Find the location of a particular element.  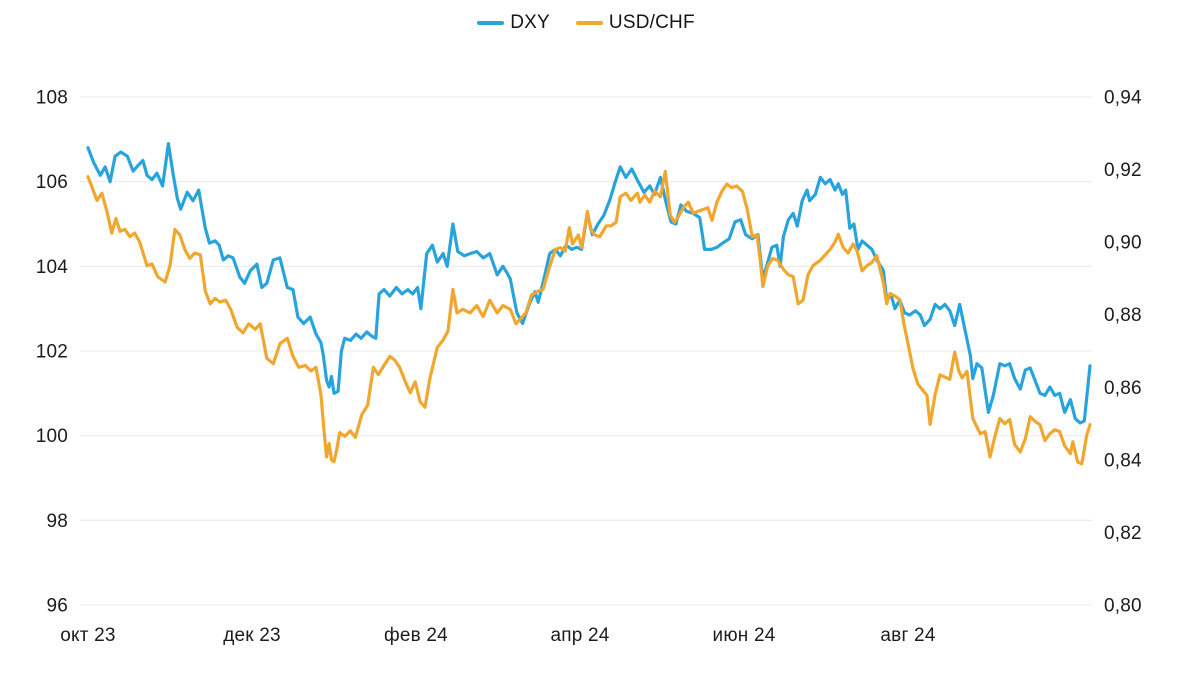

y-axis-right-tick-label: 0,80 is located at coordinates (1123, 606).